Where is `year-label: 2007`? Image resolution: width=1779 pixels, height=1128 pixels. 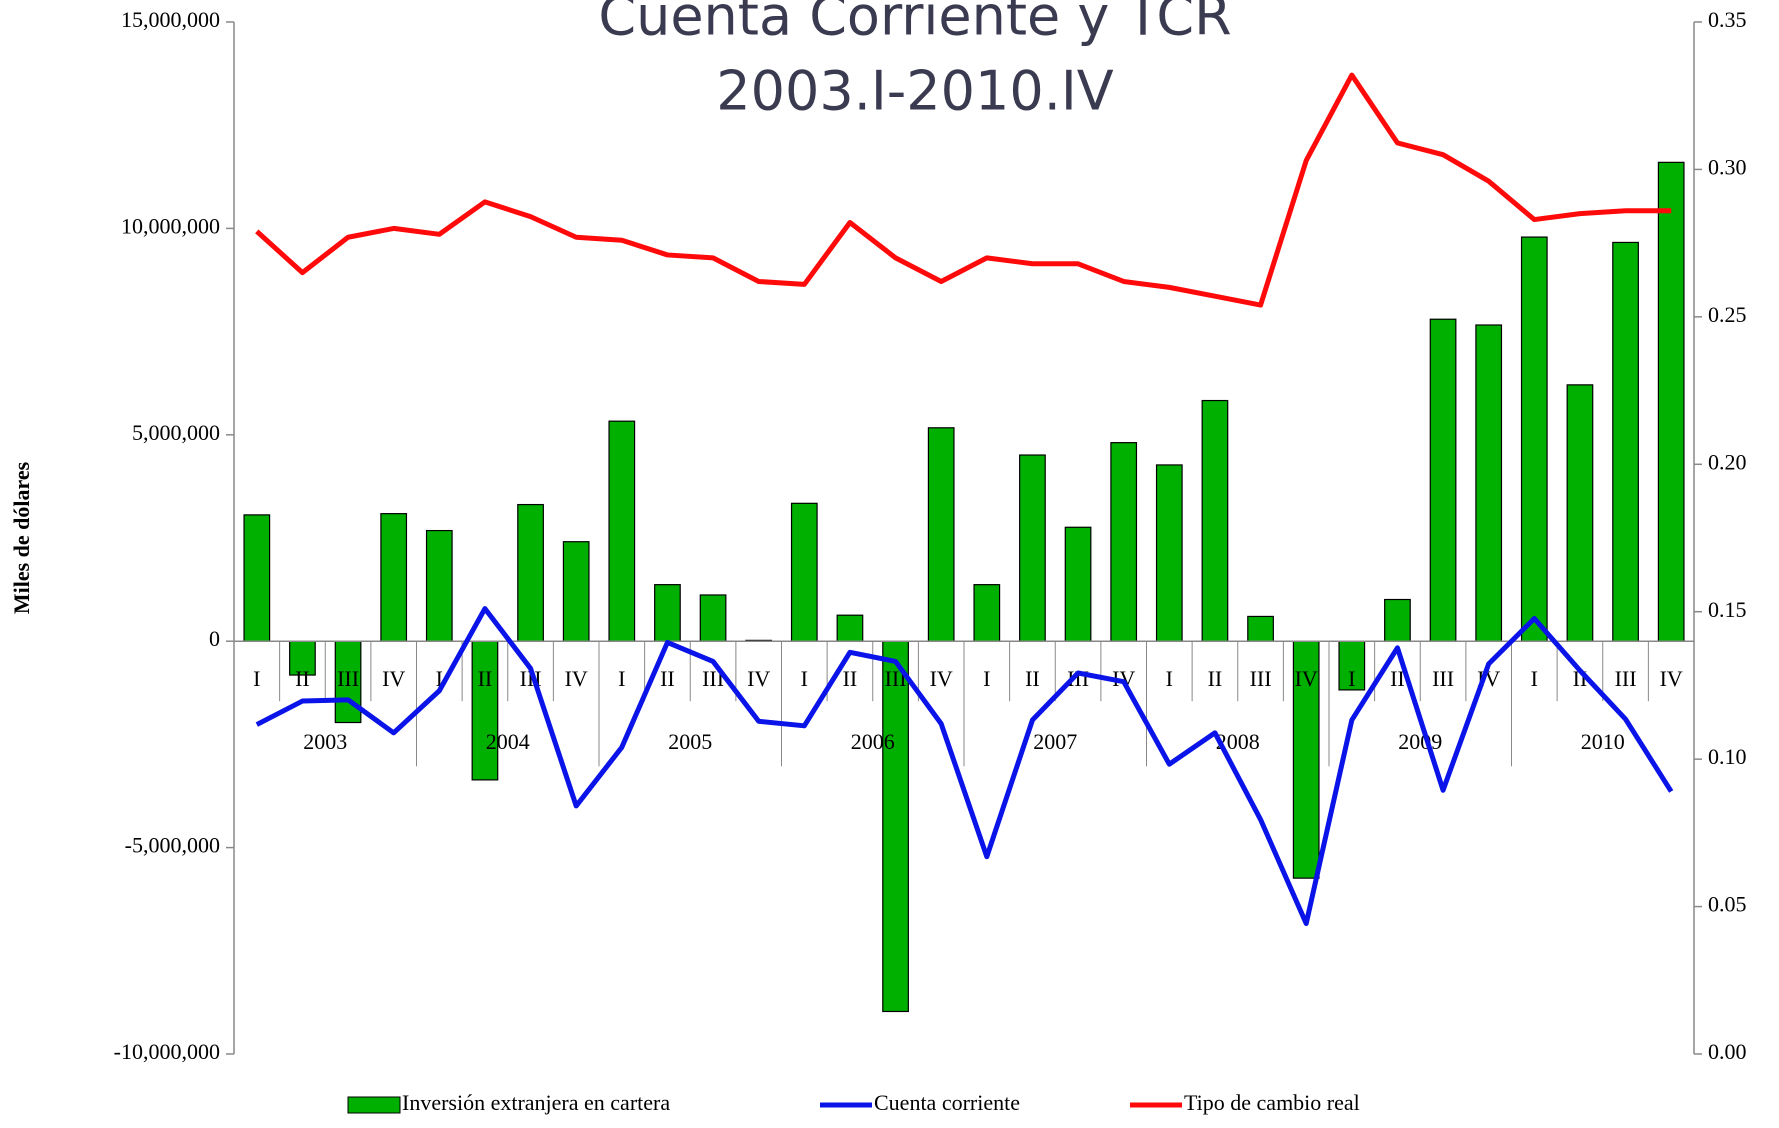
year-label: 2007 is located at coordinates (1055, 741).